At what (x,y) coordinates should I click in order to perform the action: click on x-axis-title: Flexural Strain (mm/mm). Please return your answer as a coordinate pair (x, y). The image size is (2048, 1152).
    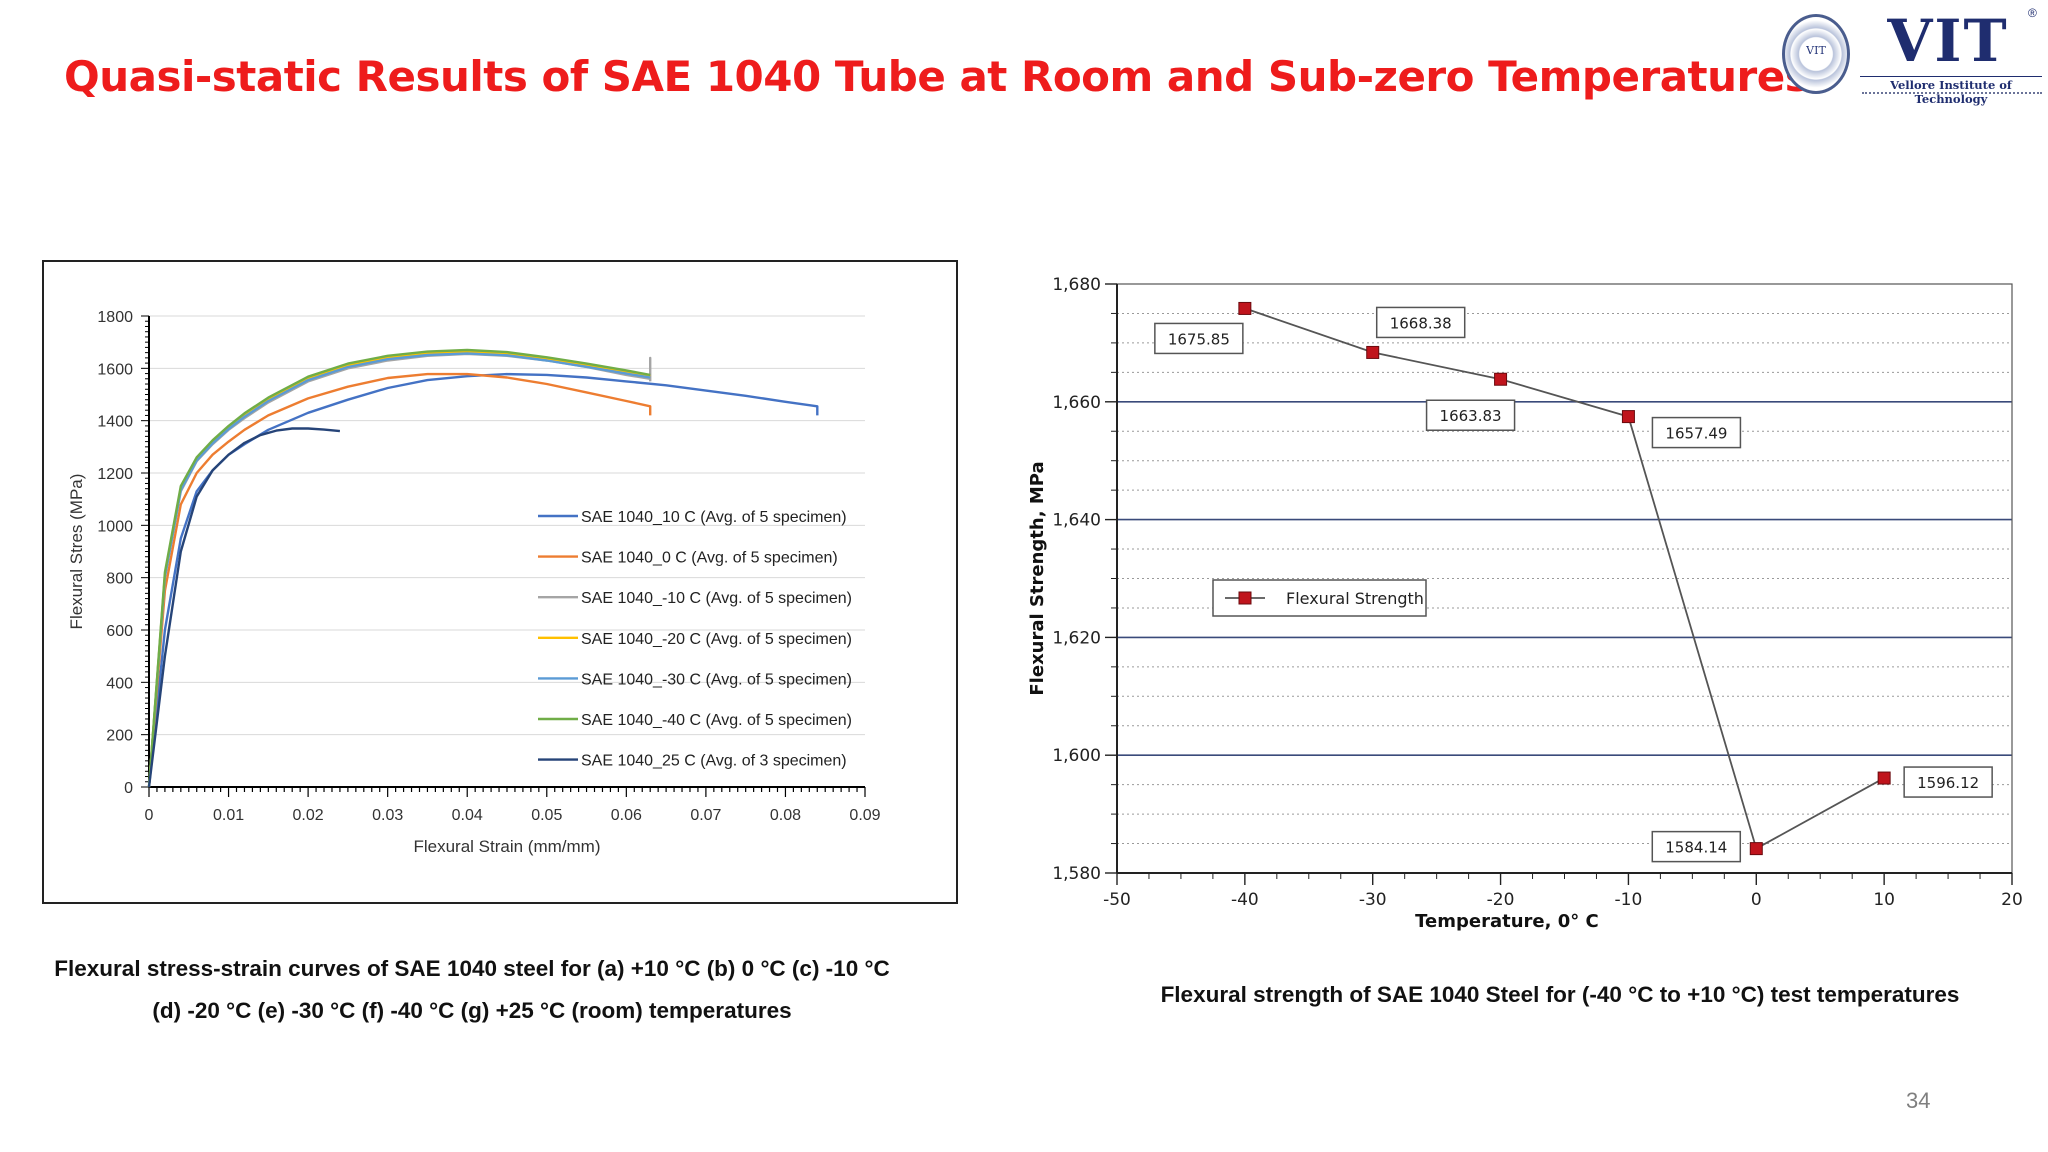
    Looking at the image, I should click on (506, 846).